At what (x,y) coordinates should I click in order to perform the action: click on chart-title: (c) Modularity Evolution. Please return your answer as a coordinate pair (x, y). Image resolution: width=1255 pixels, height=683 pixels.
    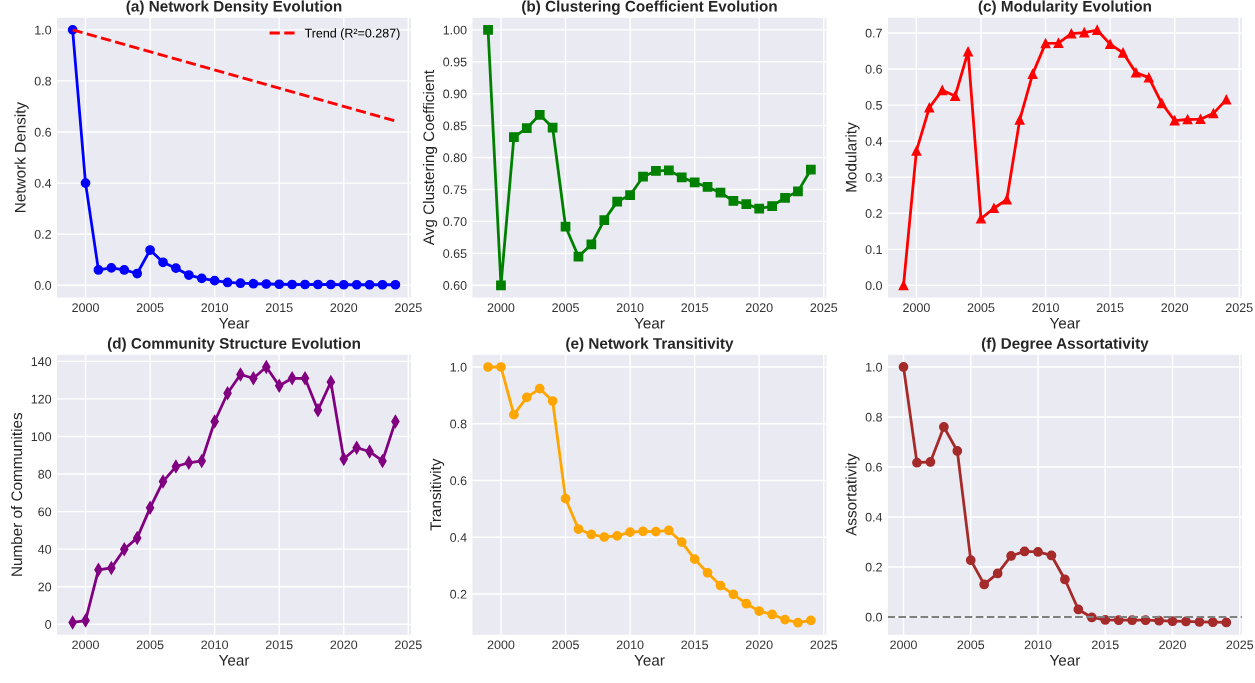
    Looking at the image, I should click on (1064, 7).